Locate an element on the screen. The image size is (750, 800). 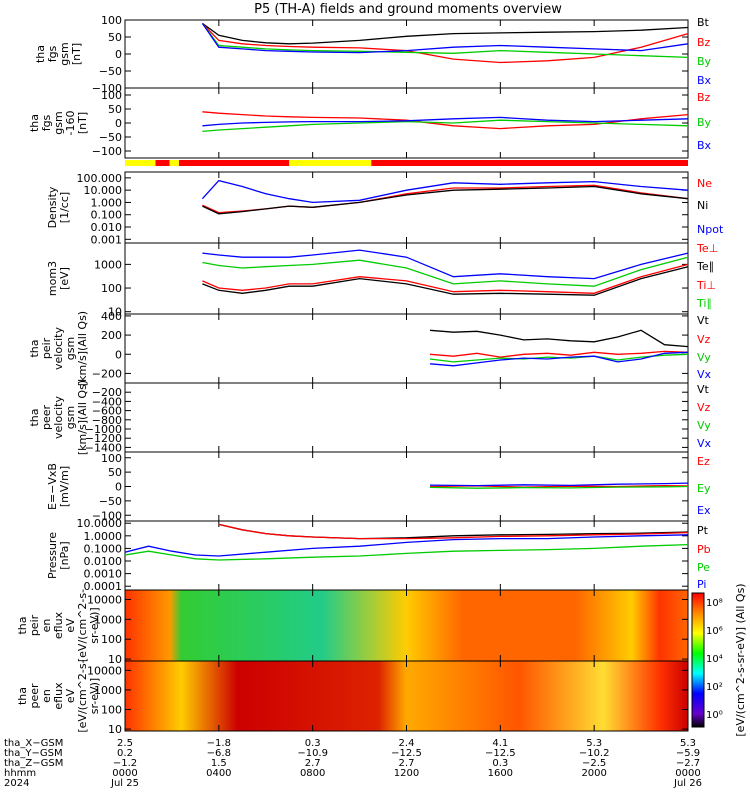
temperature-legend-Te∥: Te∥ is located at coordinates (705, 266).